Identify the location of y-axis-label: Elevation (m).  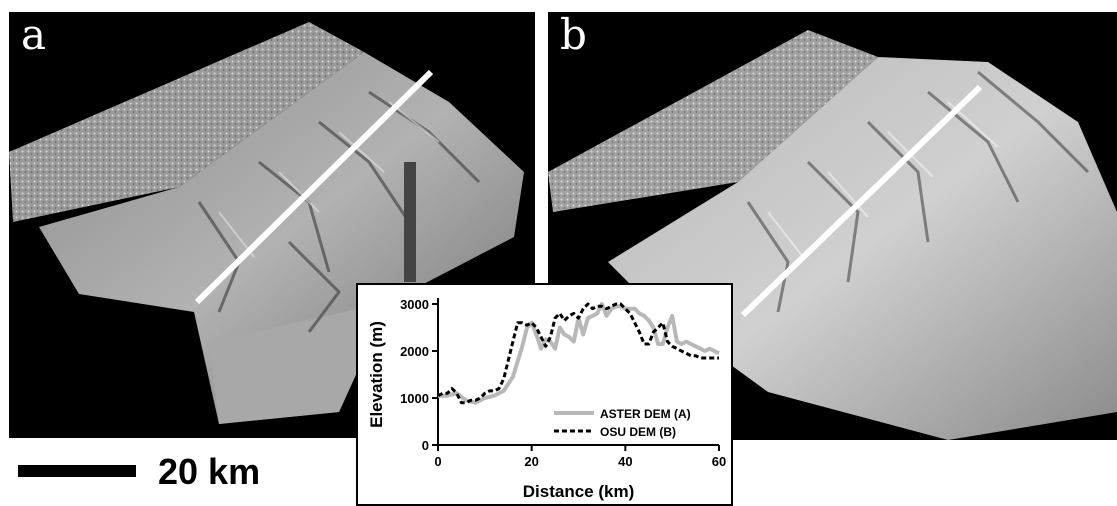
(376, 374).